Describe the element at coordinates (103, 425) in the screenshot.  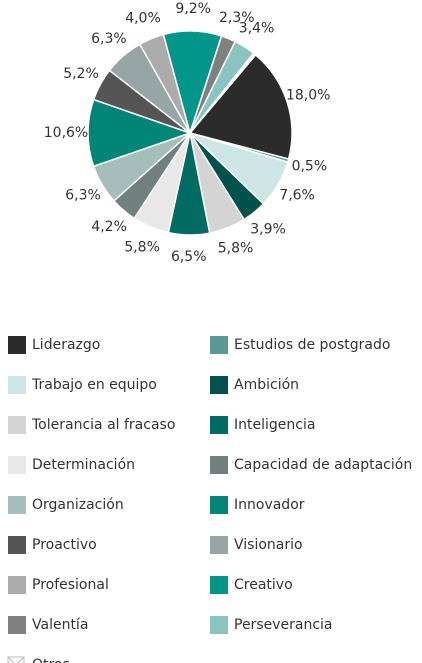
I see `legend-label: Tolerancia al fracaso` at that location.